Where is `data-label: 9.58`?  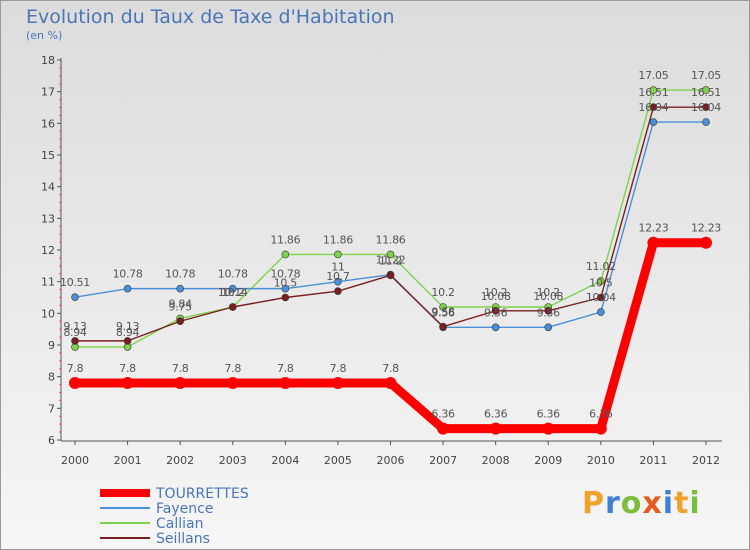
data-label: 9.58 is located at coordinates (443, 312).